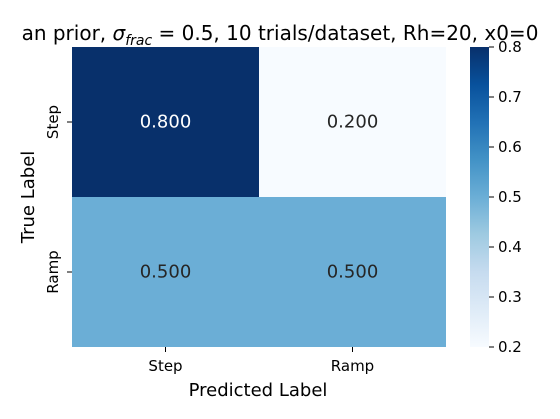 The width and height of the screenshot is (560, 419). Describe the element at coordinates (510, 347) in the screenshot. I see `colorbar-tick-label: 0.2` at that location.